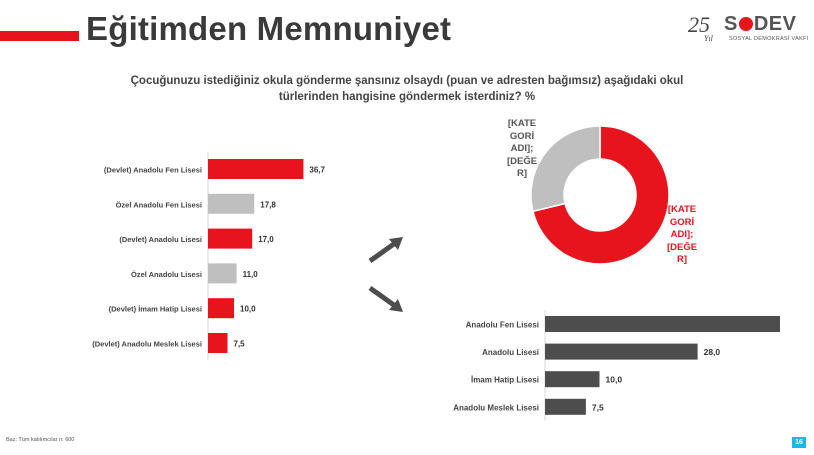 This screenshot has height=455, width=814. Describe the element at coordinates (166, 274) in the screenshot. I see `category-label: Özel Anadolu Lisesi` at that location.